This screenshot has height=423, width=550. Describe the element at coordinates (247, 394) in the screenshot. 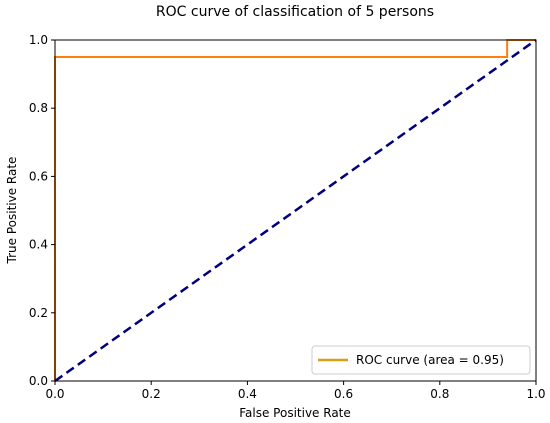

I see `x-tick-label: 0.4` at that location.